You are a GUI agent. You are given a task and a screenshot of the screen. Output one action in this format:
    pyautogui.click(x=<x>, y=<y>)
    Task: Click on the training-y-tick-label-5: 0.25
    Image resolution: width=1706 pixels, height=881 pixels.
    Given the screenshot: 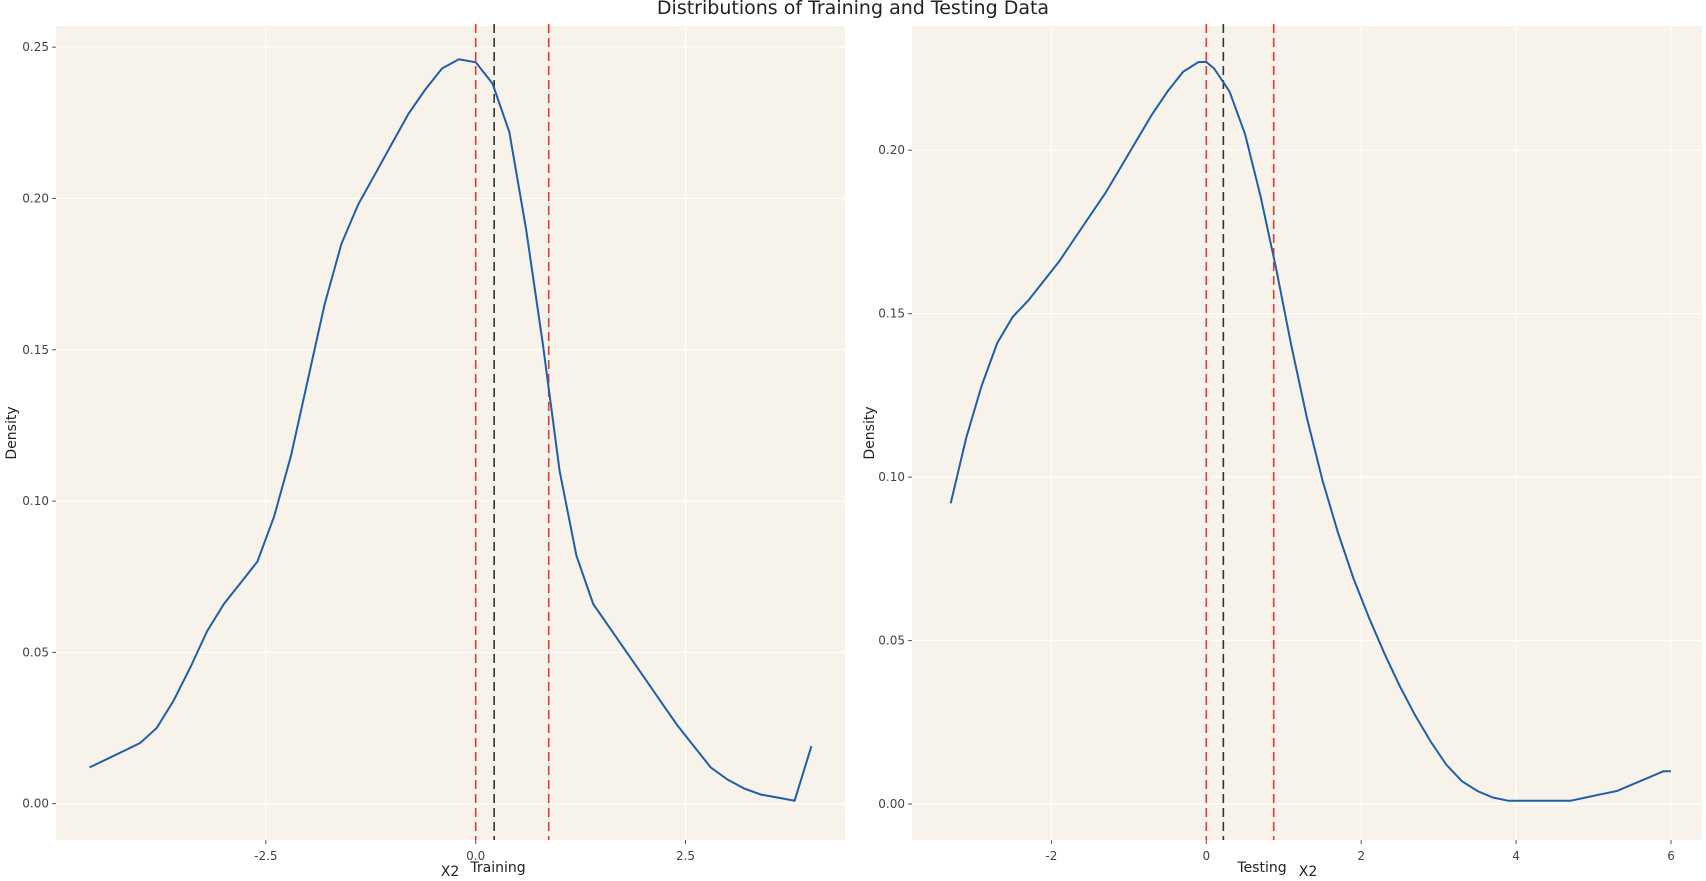 What is the action you would take?
    pyautogui.click(x=35, y=47)
    